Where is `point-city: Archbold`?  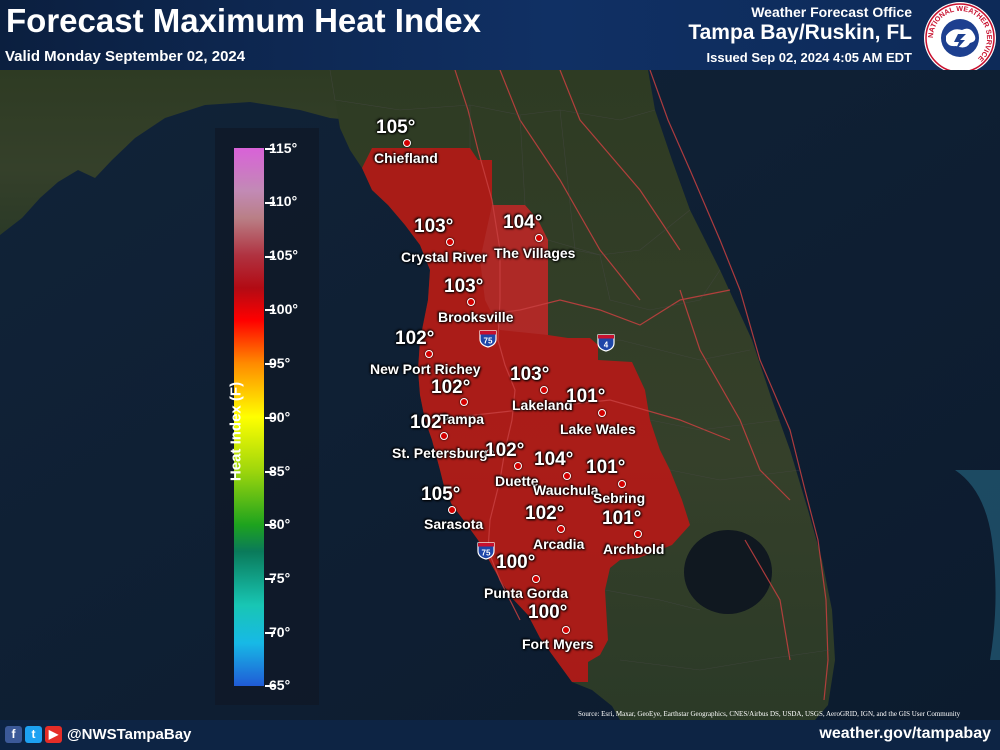
point-city: Archbold is located at coordinates (634, 549).